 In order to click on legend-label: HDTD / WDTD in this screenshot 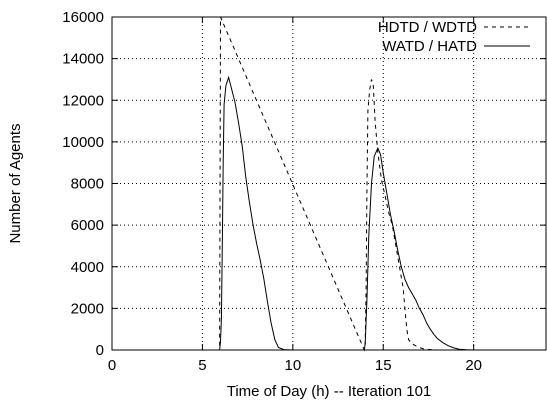, I will do `click(427, 27)`.